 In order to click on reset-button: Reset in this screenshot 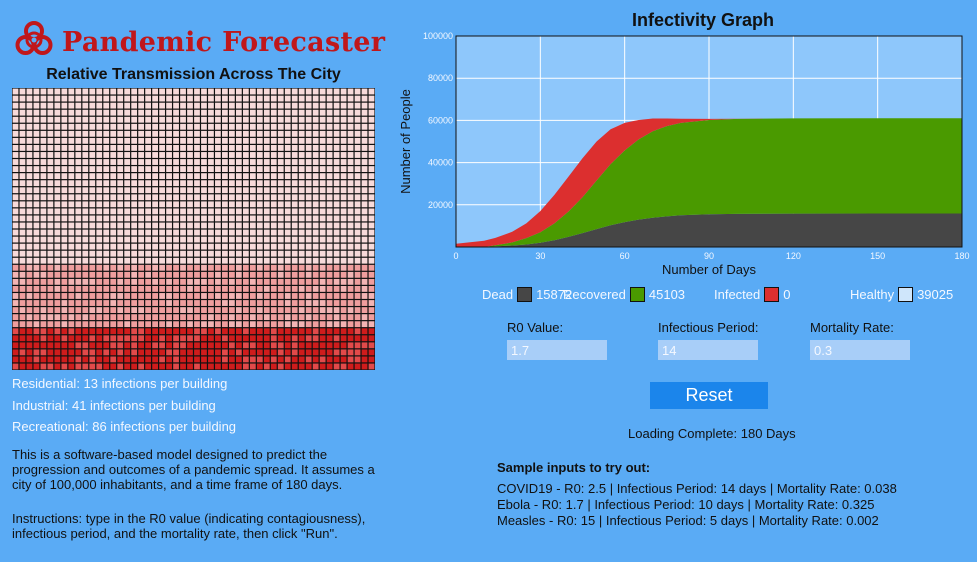, I will do `click(709, 395)`.